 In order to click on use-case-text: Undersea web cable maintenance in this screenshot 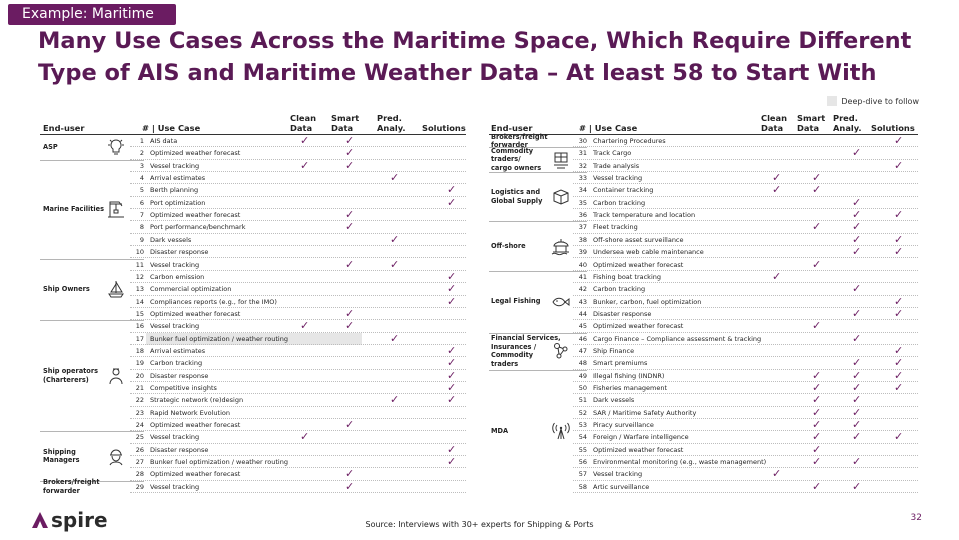, I will do `click(648, 252)`.